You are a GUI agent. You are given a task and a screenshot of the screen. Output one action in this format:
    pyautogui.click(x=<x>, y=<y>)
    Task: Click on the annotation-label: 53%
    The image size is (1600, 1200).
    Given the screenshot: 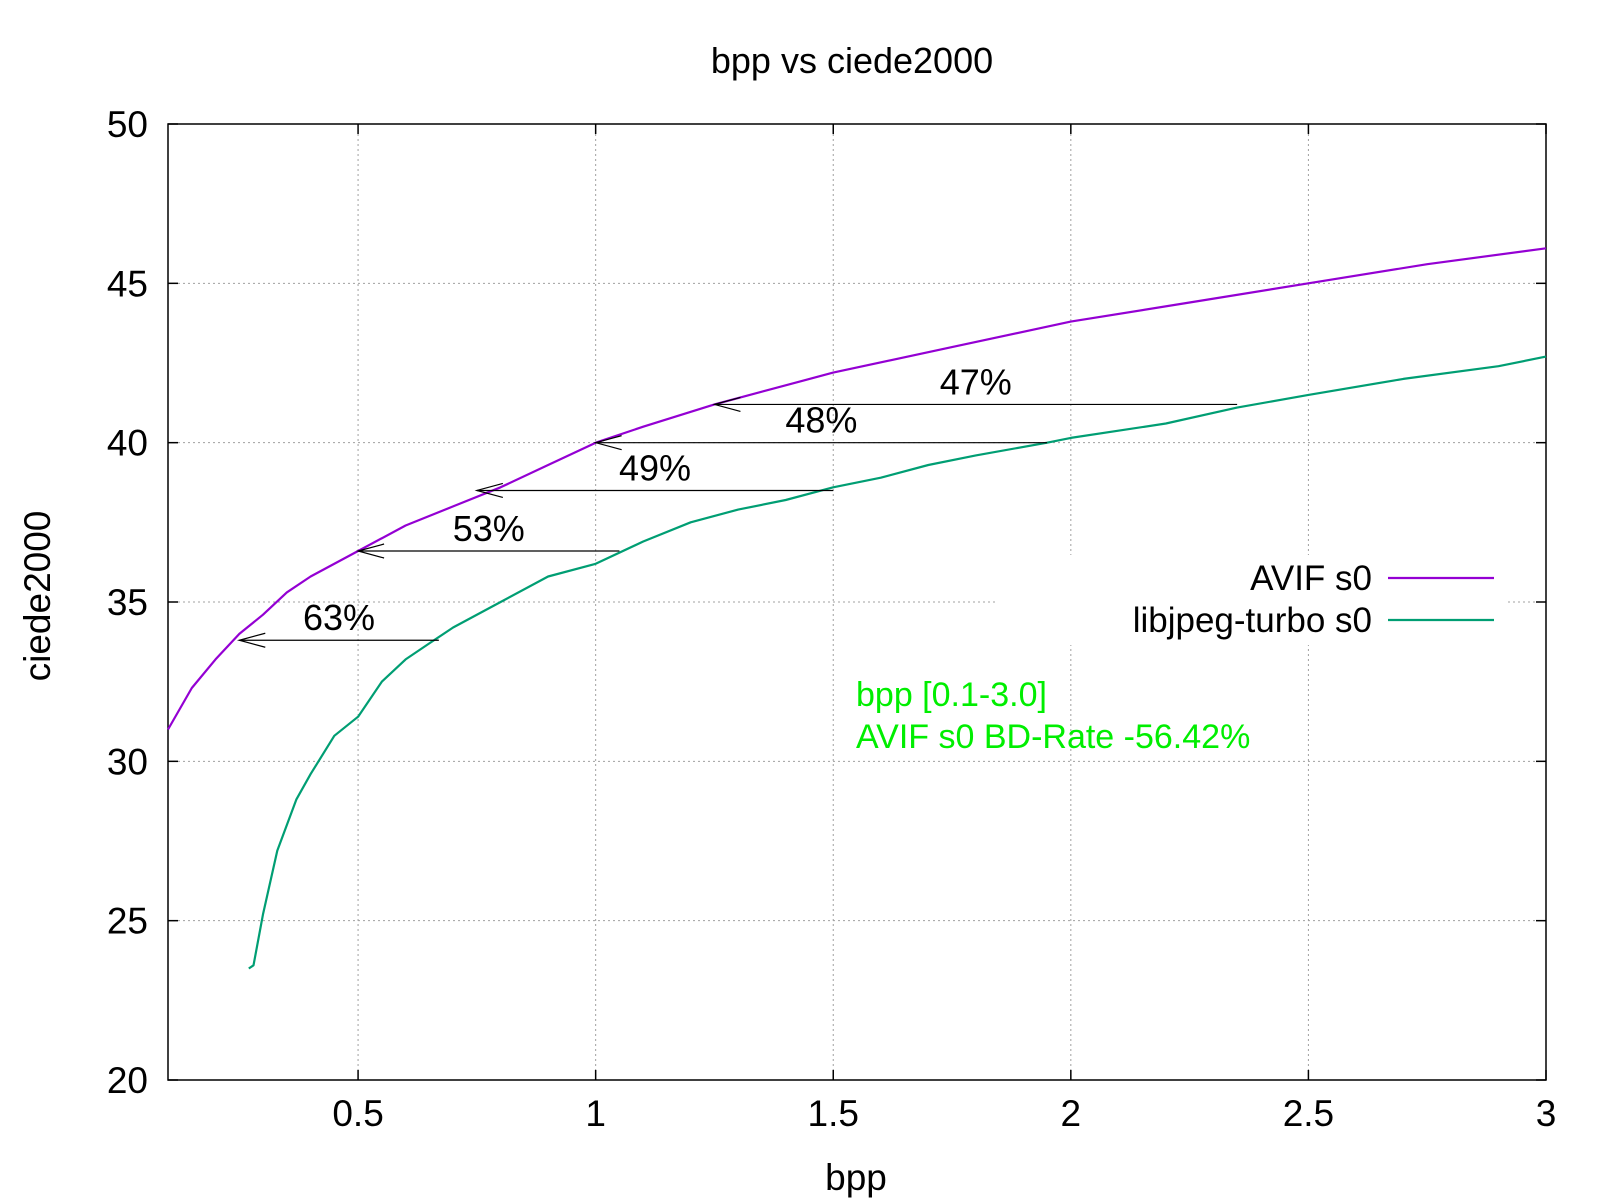 What is the action you would take?
    pyautogui.click(x=489, y=528)
    